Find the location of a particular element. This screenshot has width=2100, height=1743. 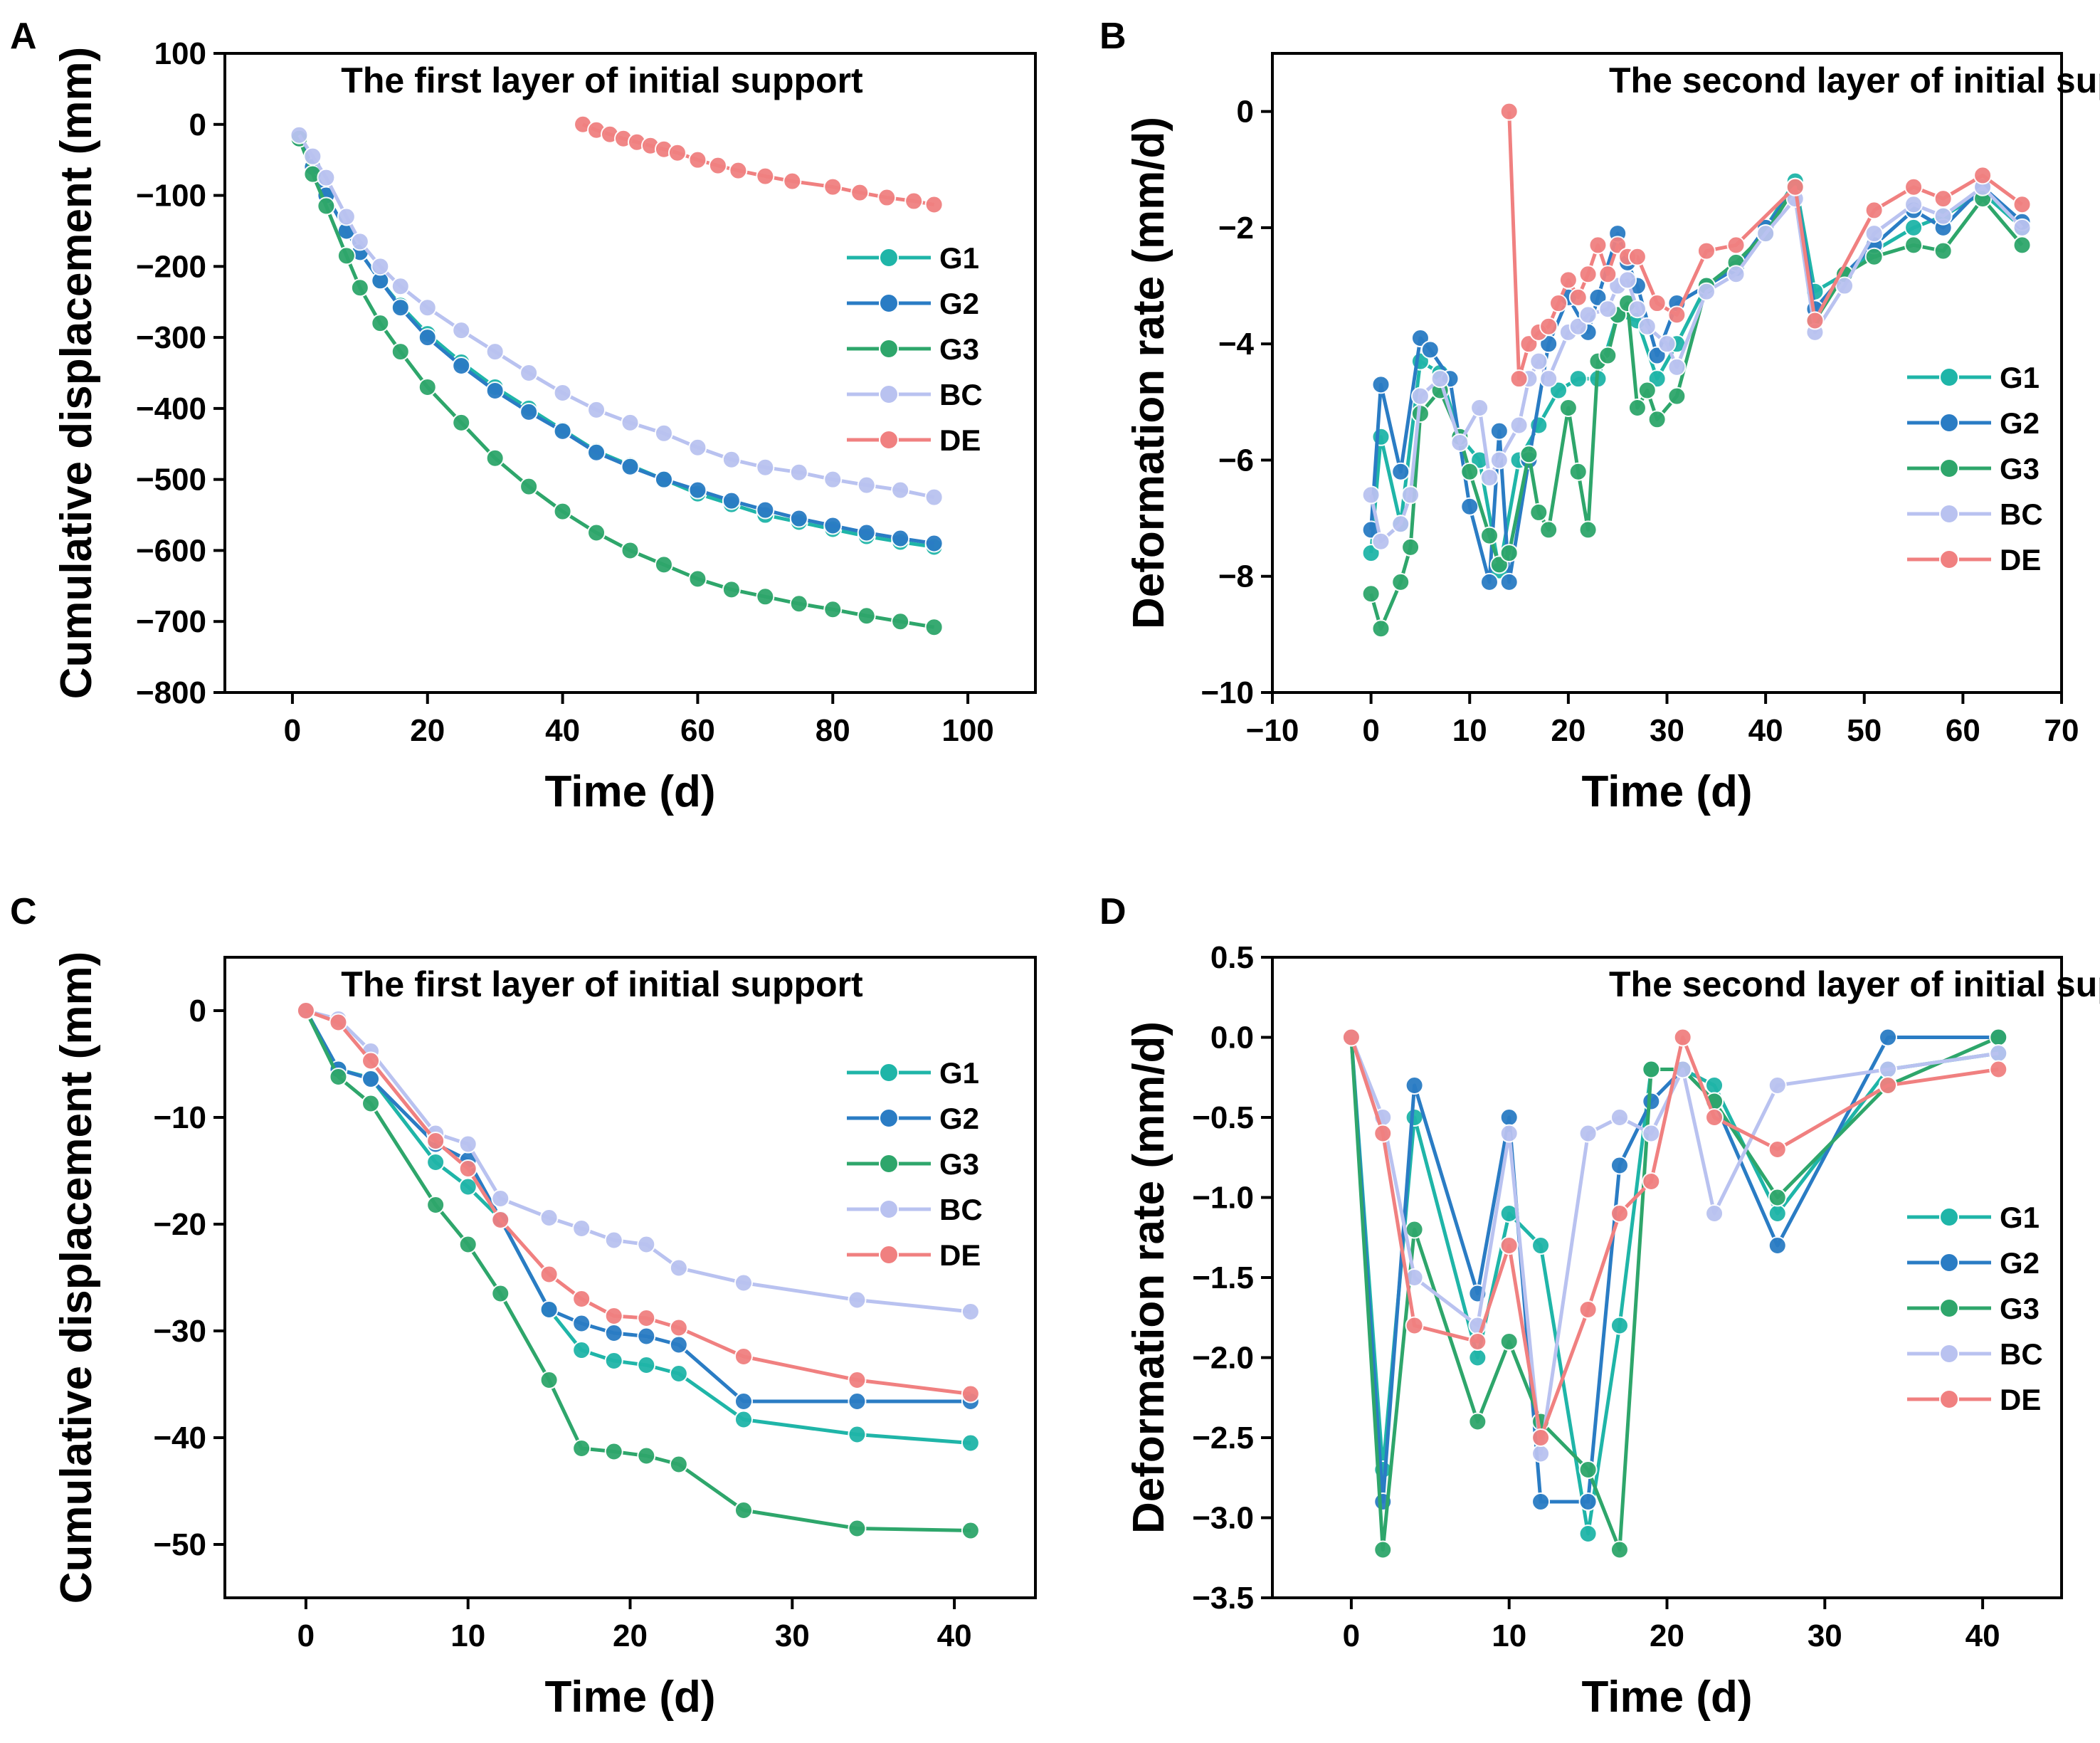

legend-label: G1 is located at coordinates (959, 1073).